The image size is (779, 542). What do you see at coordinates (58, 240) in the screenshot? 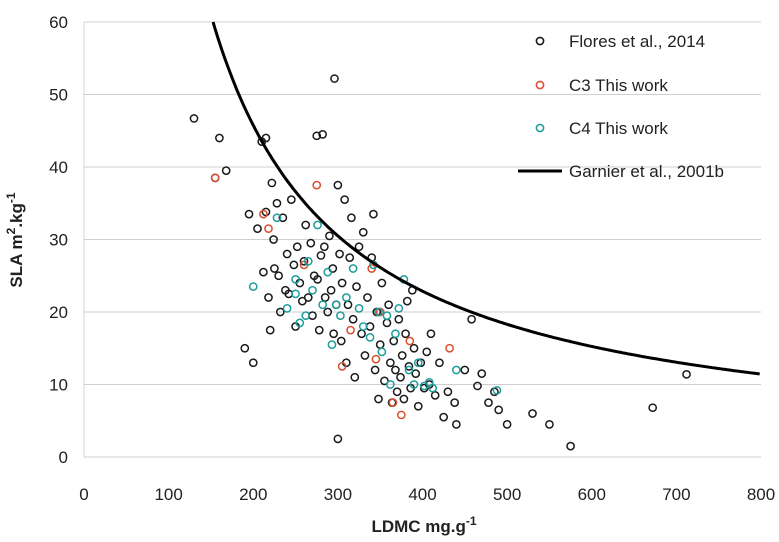
I see `y-tick-label: 30` at bounding box center [58, 240].